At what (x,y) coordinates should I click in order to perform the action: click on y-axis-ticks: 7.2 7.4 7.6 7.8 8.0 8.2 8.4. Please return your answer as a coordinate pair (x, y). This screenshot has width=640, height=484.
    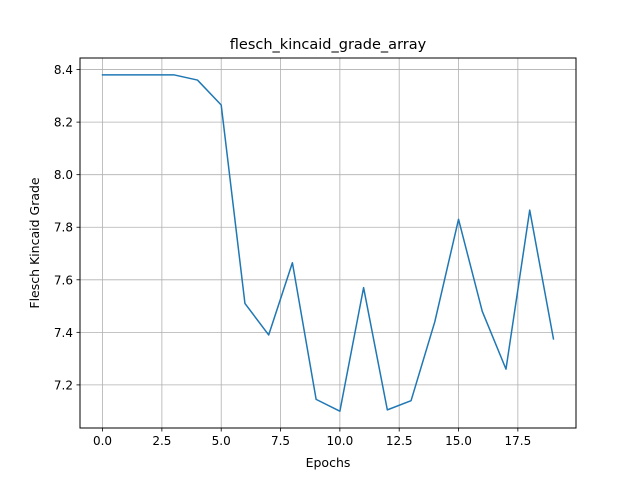
    Looking at the image, I should click on (67, 227).